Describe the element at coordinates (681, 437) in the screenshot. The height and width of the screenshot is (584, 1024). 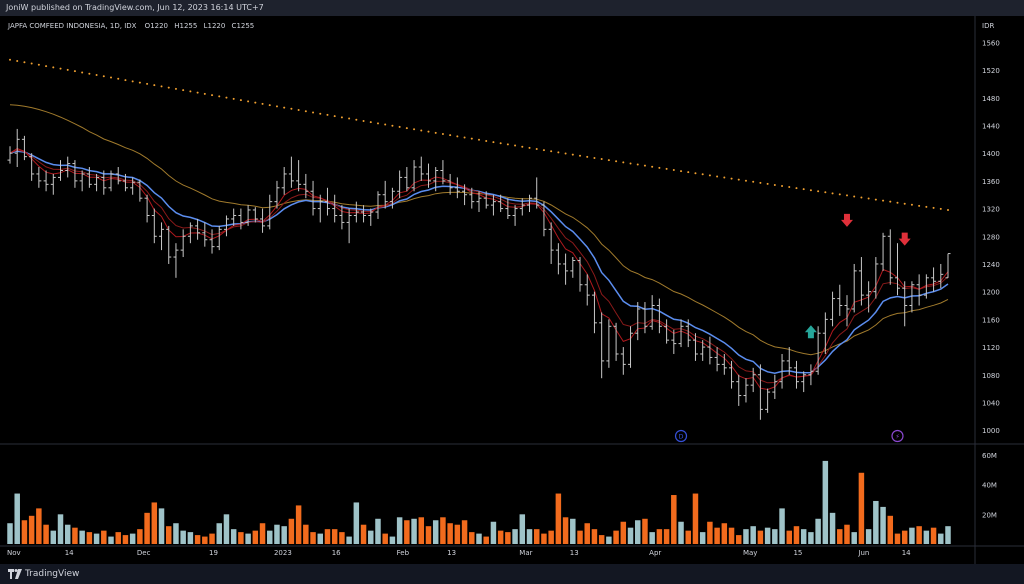
I see `dividend-event-label: D` at that location.